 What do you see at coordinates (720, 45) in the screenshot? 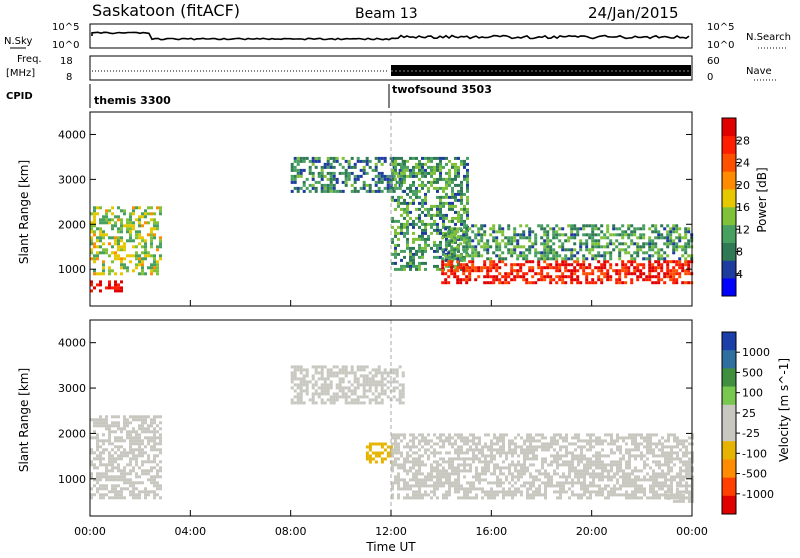
I see `nsearch-tick-bottom: 10^0` at bounding box center [720, 45].